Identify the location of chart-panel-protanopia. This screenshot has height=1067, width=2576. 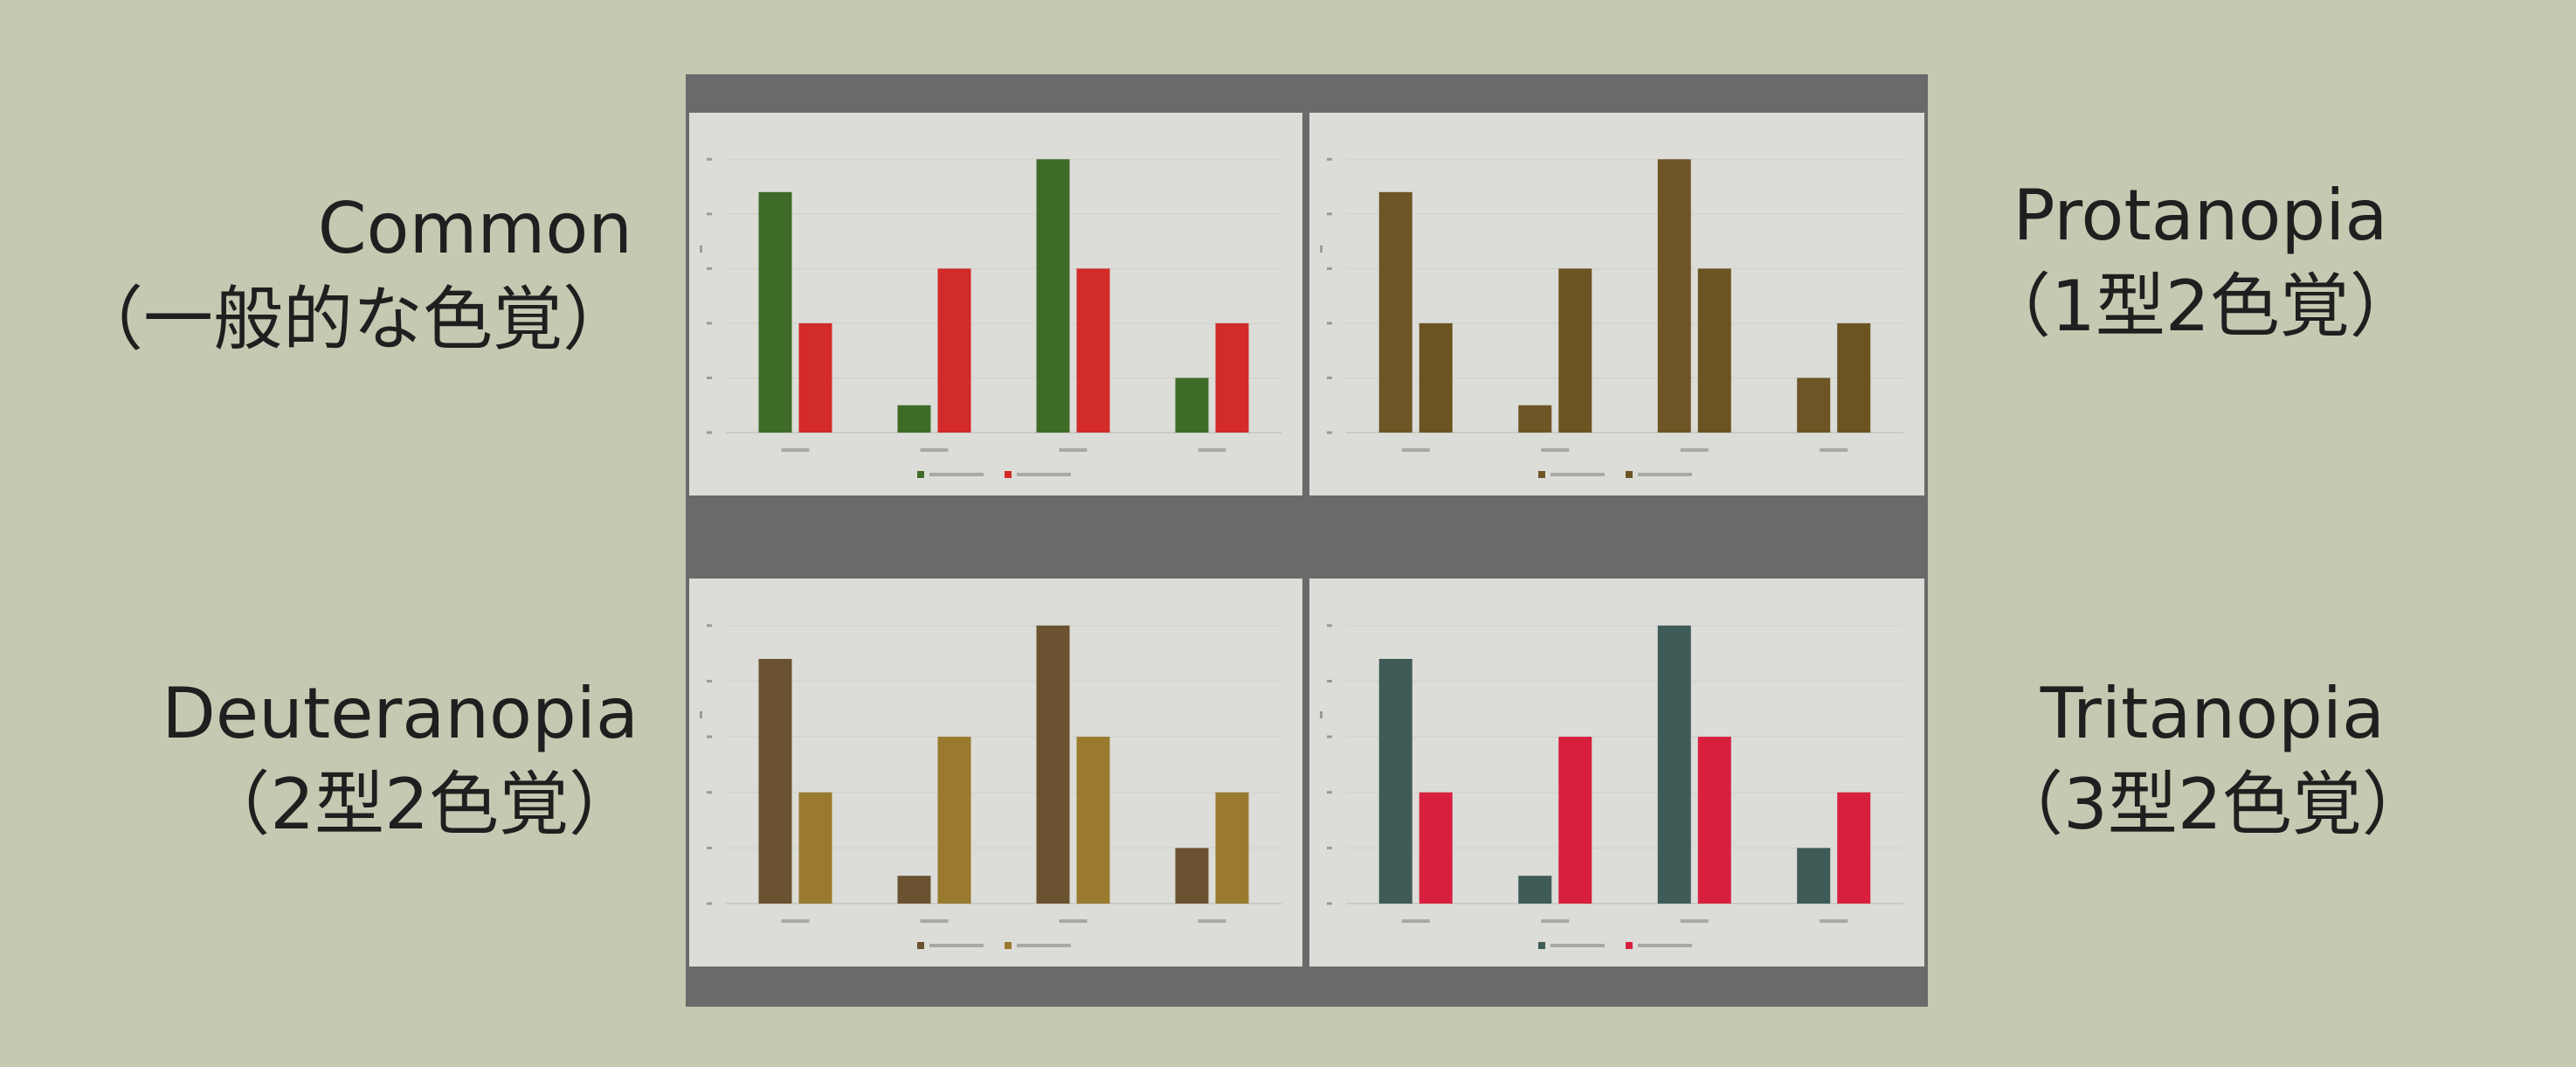
(1616, 304).